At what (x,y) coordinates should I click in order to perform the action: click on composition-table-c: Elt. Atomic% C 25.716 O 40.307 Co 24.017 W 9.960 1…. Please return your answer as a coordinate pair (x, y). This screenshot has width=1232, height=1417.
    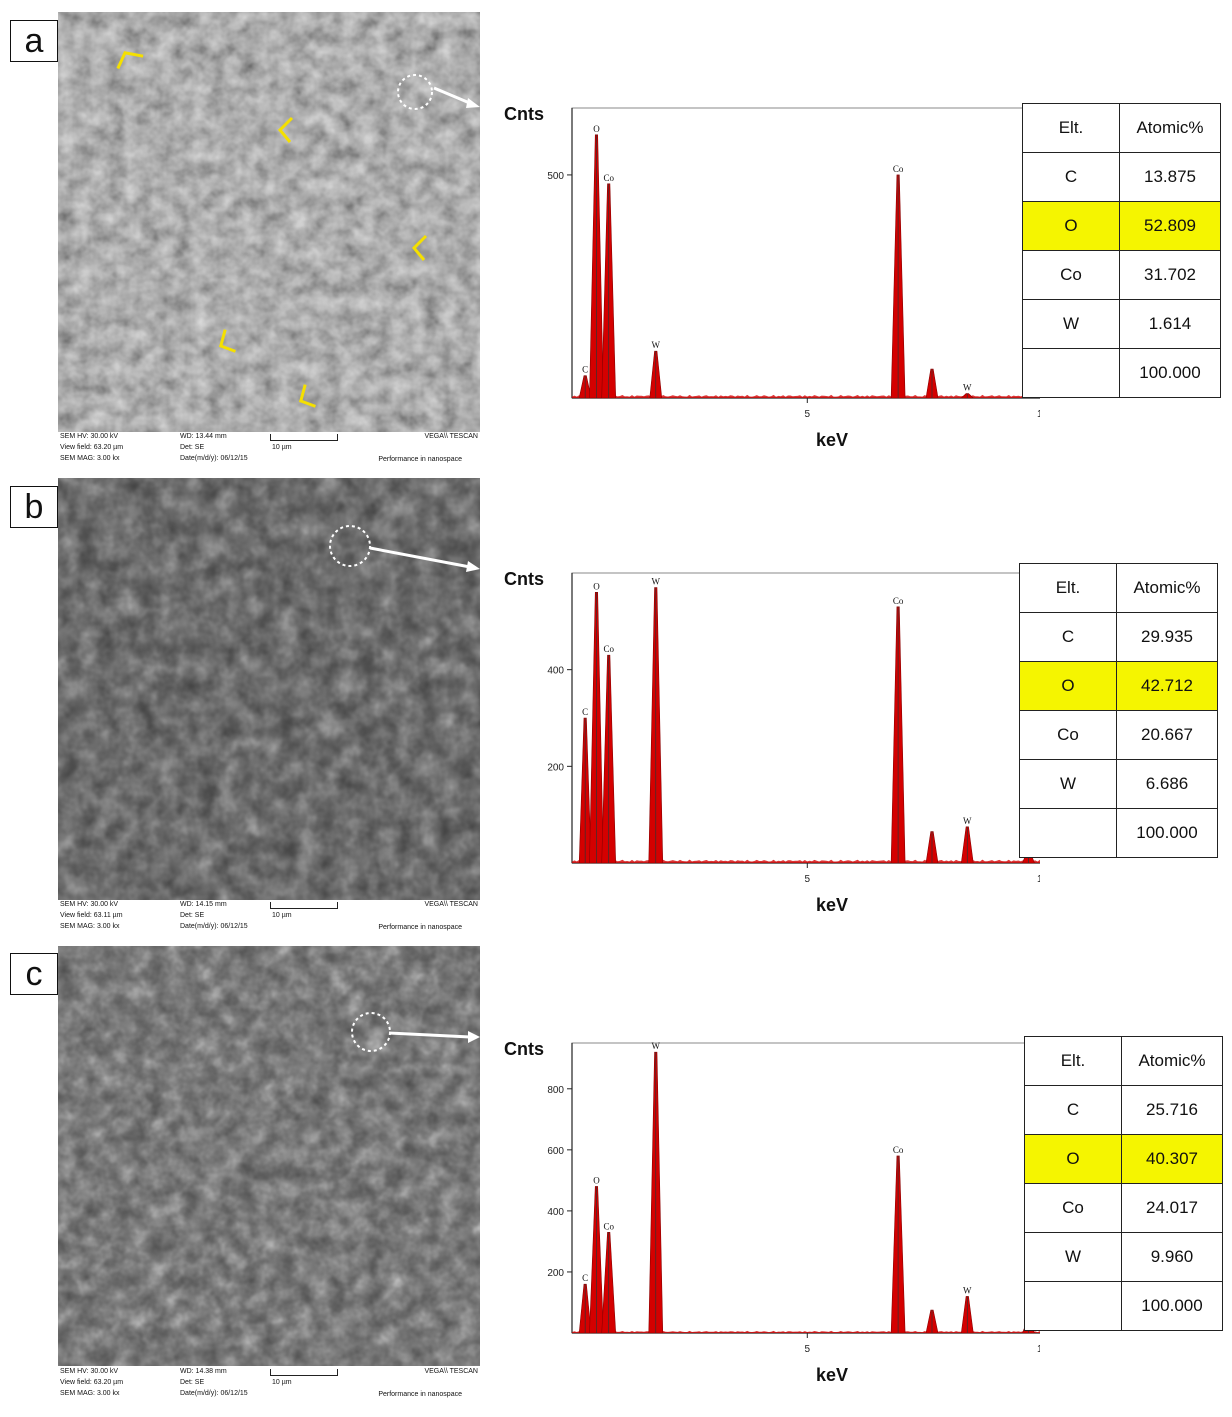
    Looking at the image, I should click on (1123, 1183).